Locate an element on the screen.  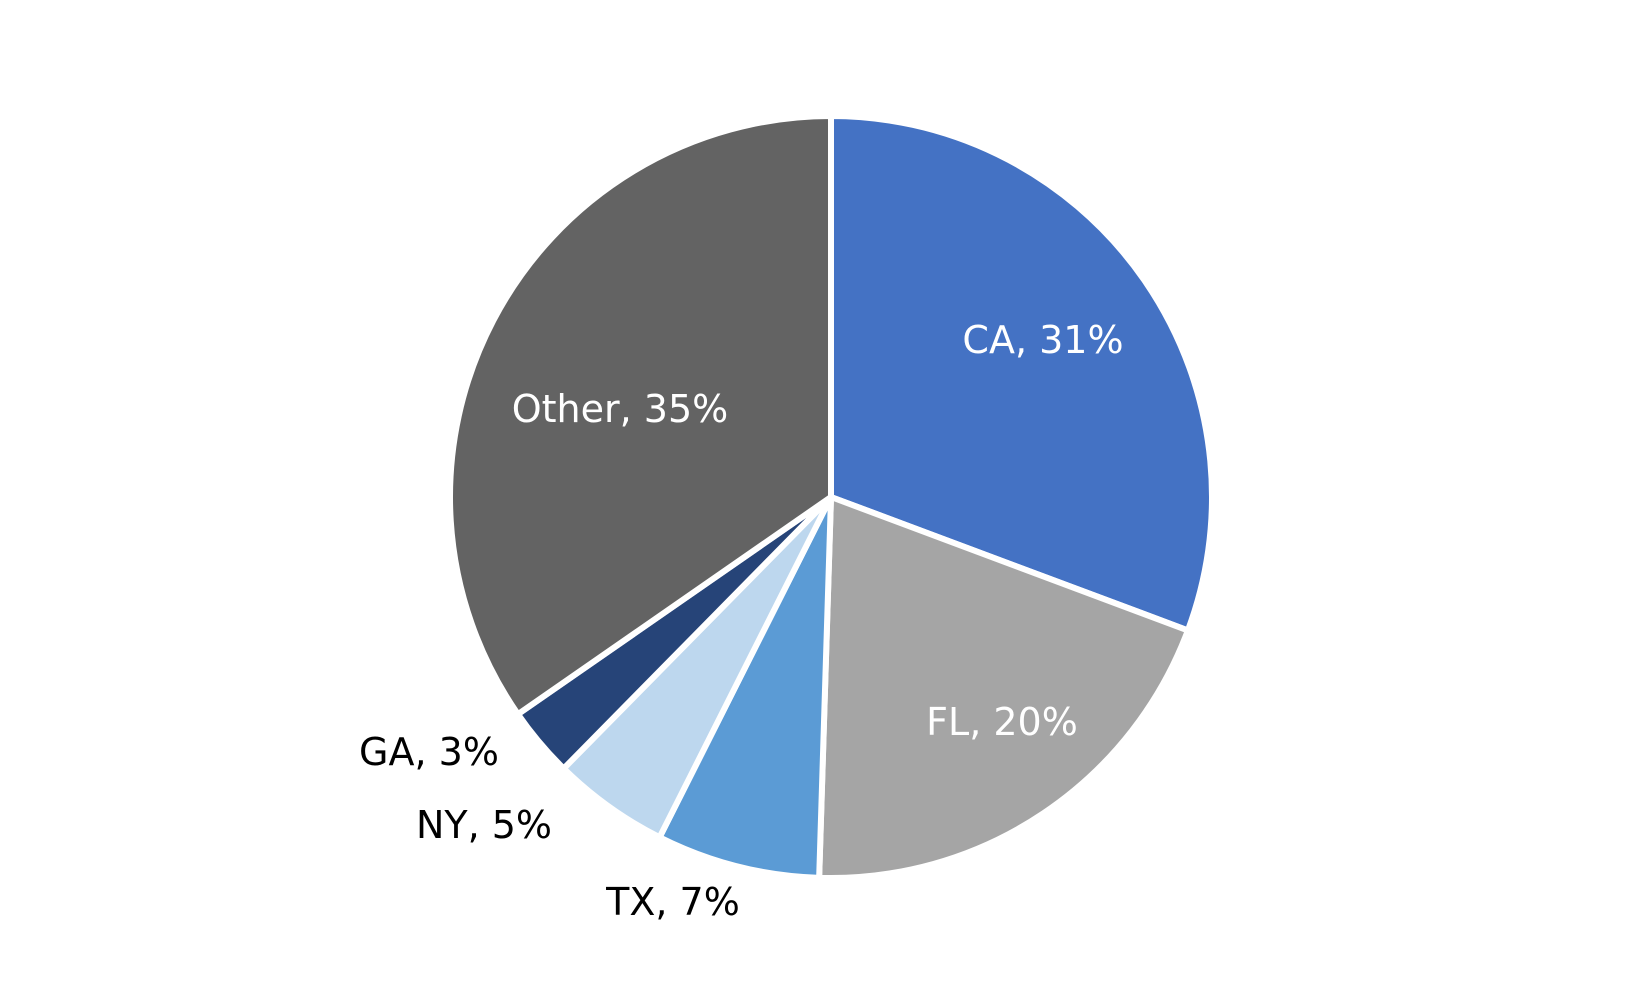
label-ny: NY, 5% is located at coordinates (484, 825).